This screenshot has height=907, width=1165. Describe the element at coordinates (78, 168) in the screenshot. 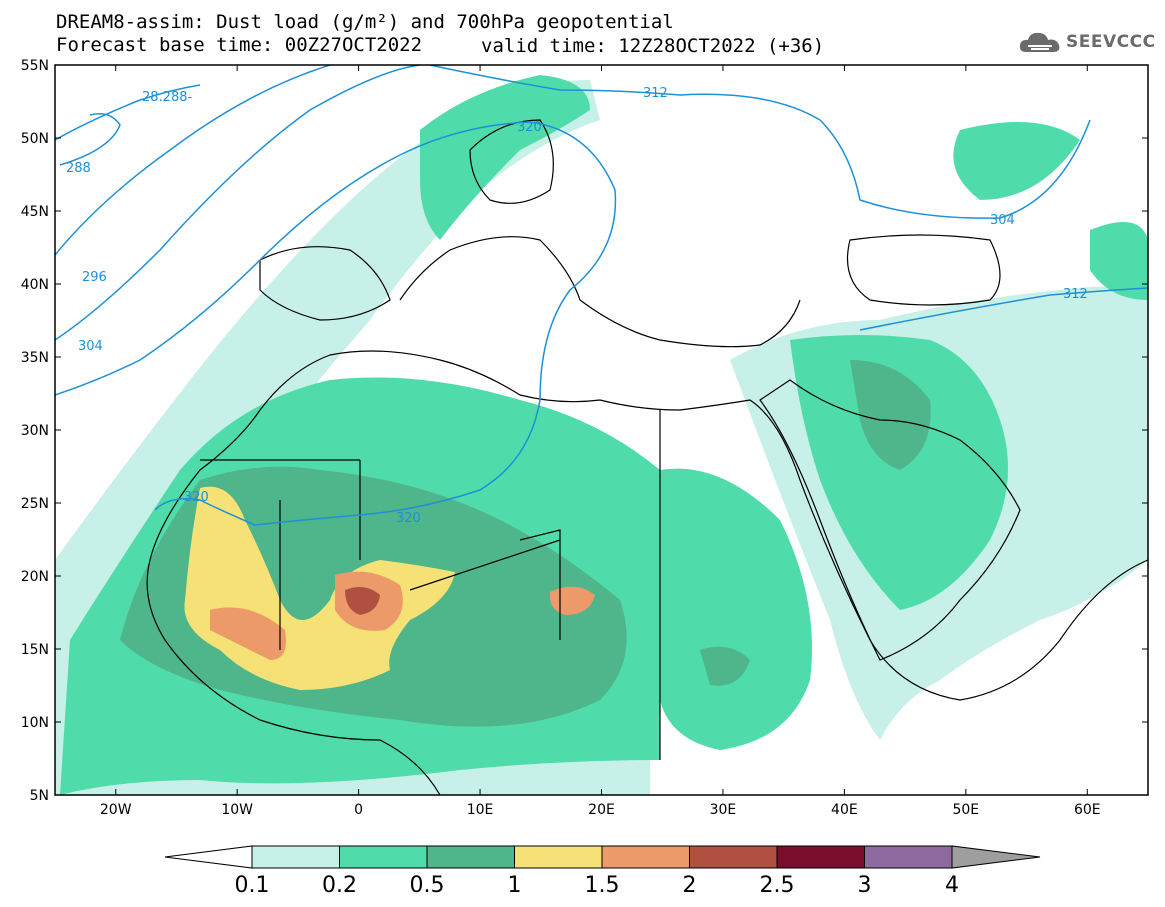

I see `contour-label: 288` at that location.